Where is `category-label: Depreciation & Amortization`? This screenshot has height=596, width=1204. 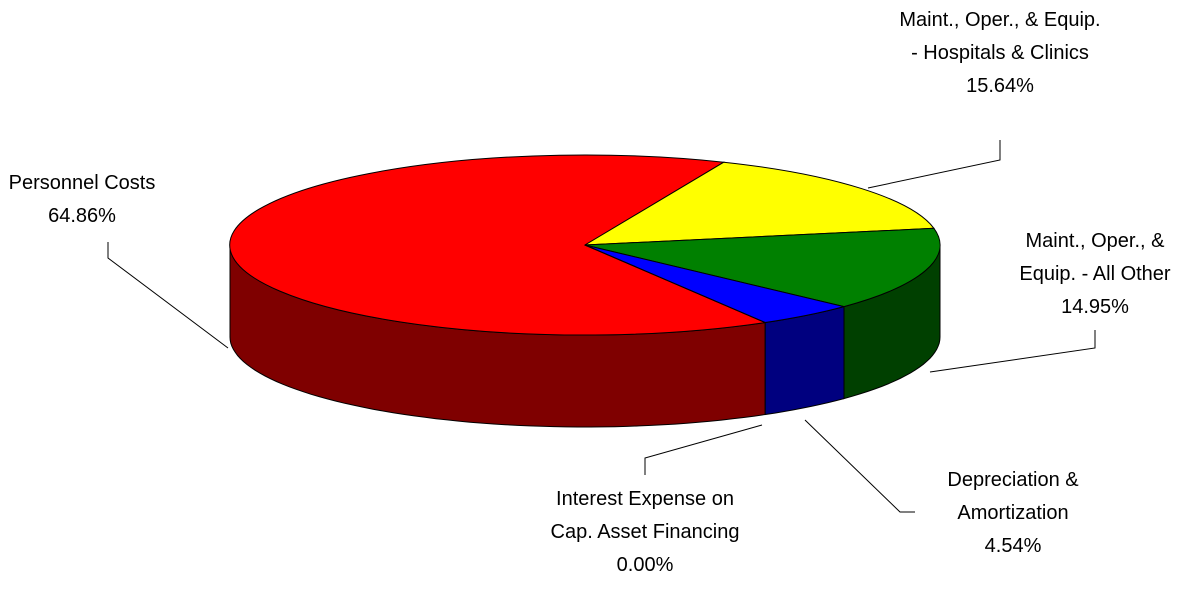 category-label: Depreciation & Amortization is located at coordinates (1013, 496).